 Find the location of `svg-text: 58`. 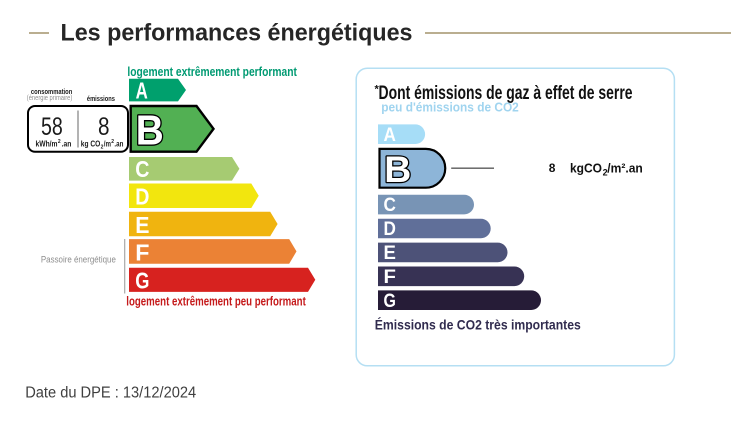

svg-text: 58 is located at coordinates (52, 127).